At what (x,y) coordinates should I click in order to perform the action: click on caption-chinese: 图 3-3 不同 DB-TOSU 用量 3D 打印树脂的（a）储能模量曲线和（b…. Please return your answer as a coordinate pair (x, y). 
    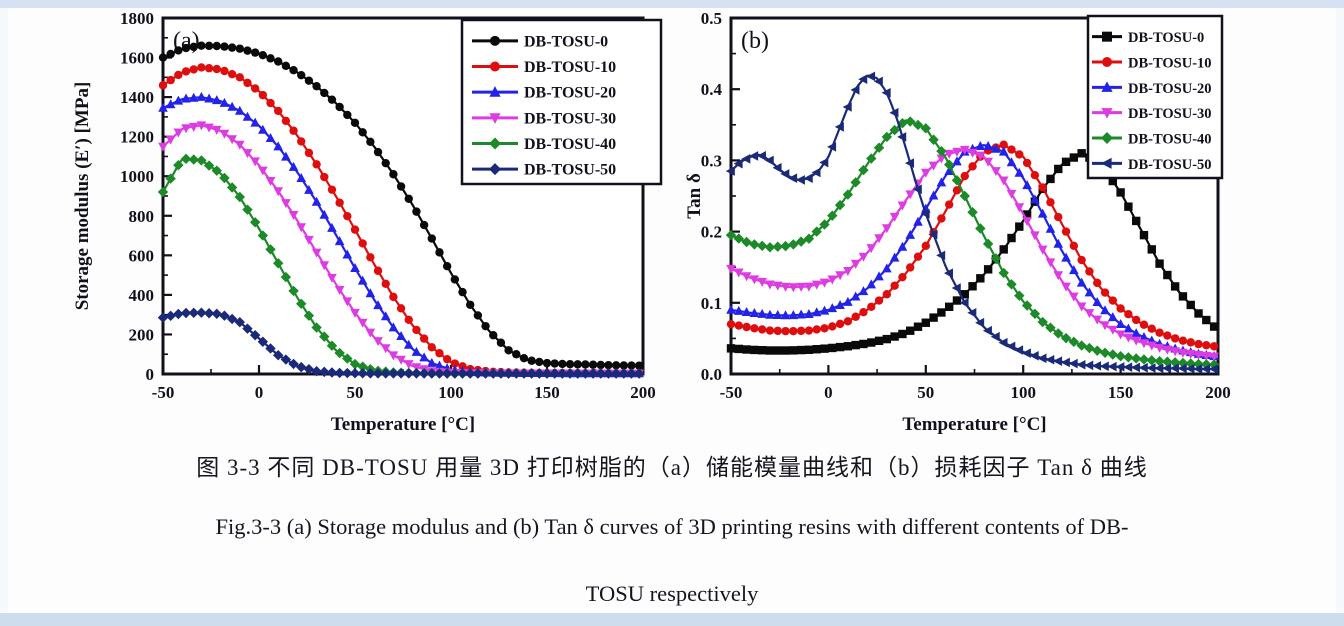
    Looking at the image, I should click on (672, 467).